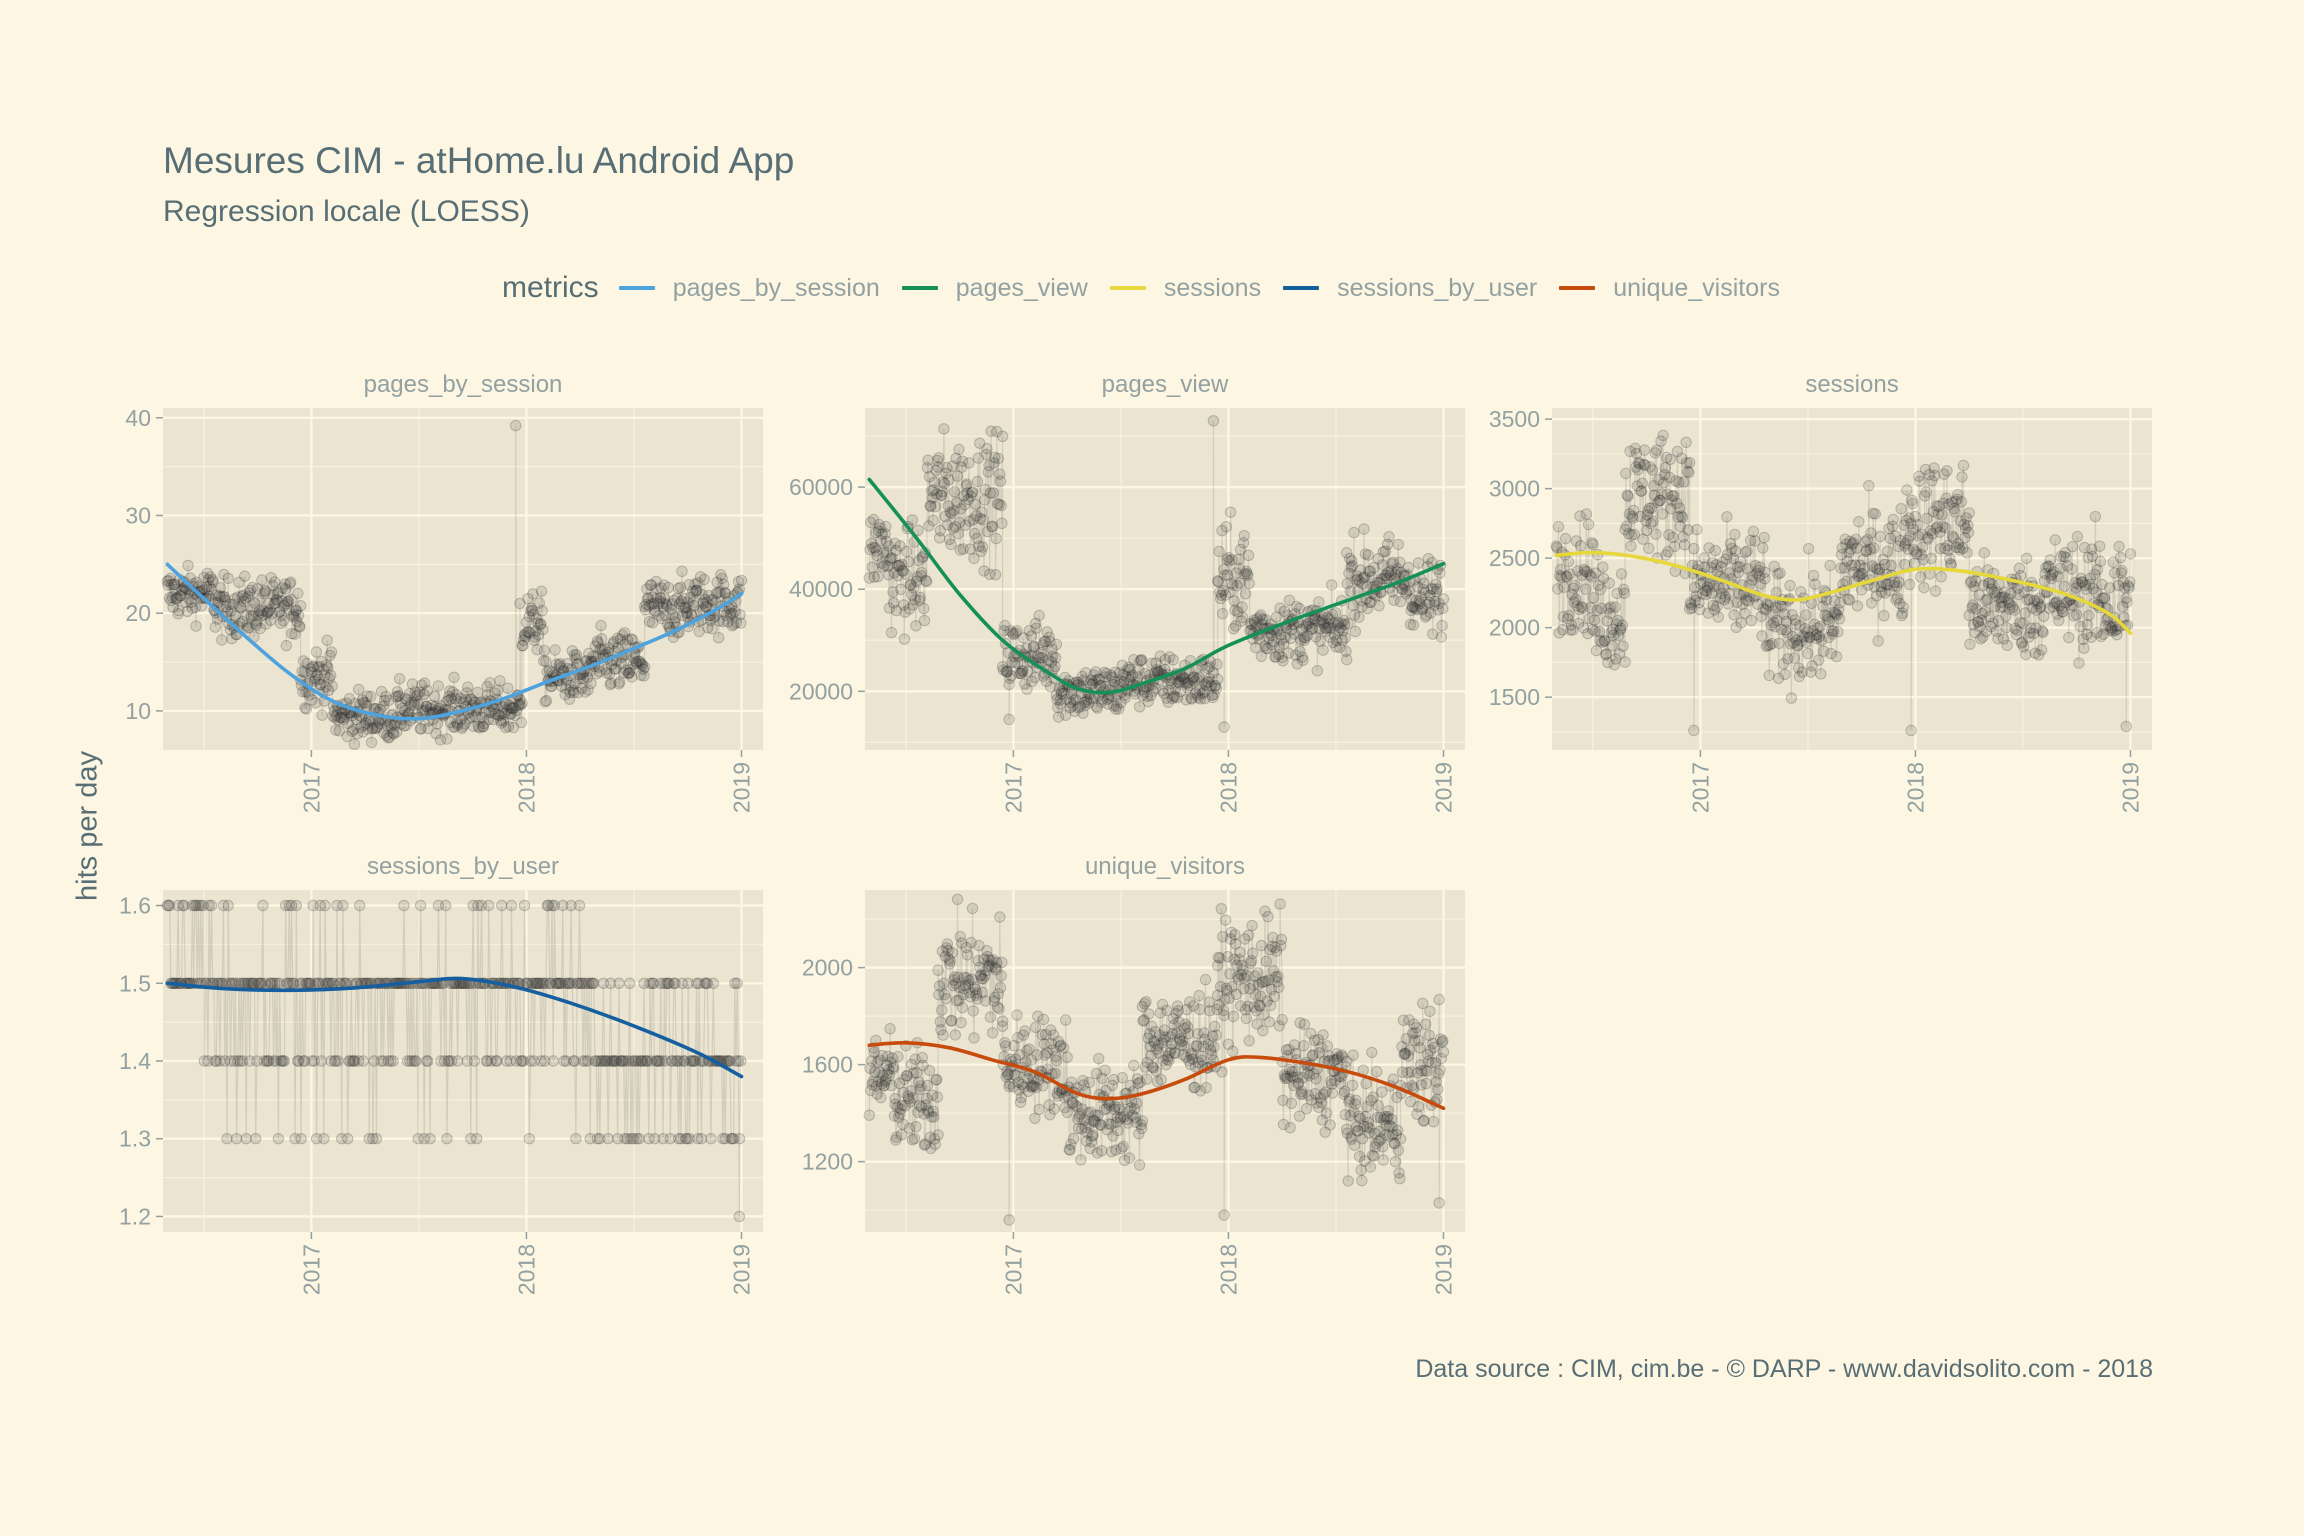 The image size is (2304, 1536). I want to click on x-tick-label: 2017, so click(1013, 787).